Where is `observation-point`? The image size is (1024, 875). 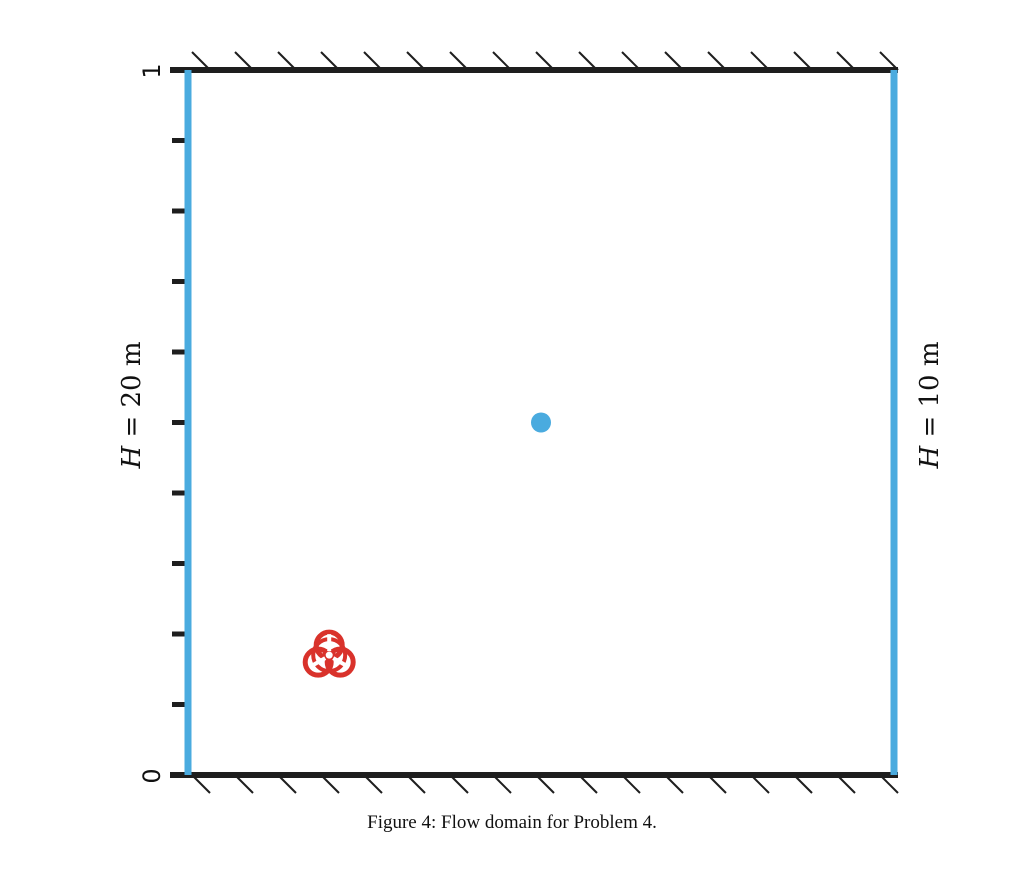
observation-point is located at coordinates (541, 422).